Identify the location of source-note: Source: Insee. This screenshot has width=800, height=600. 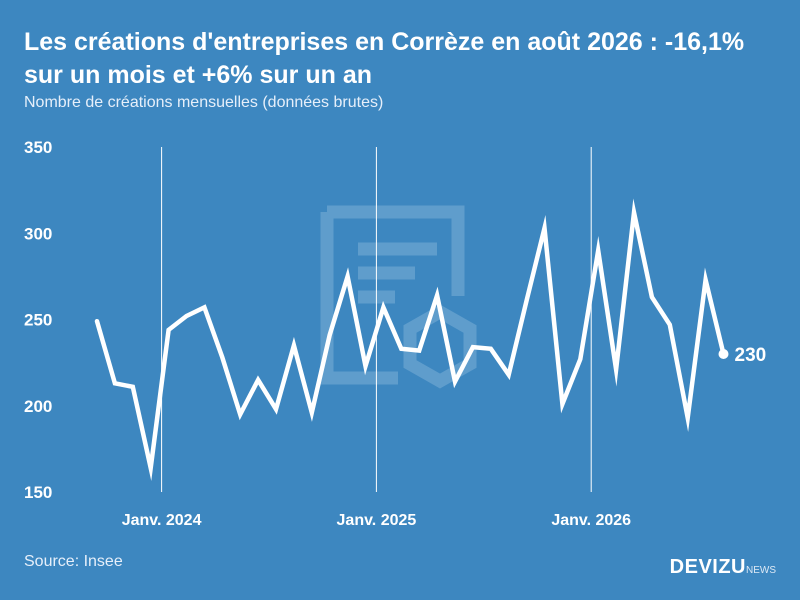
(73, 561).